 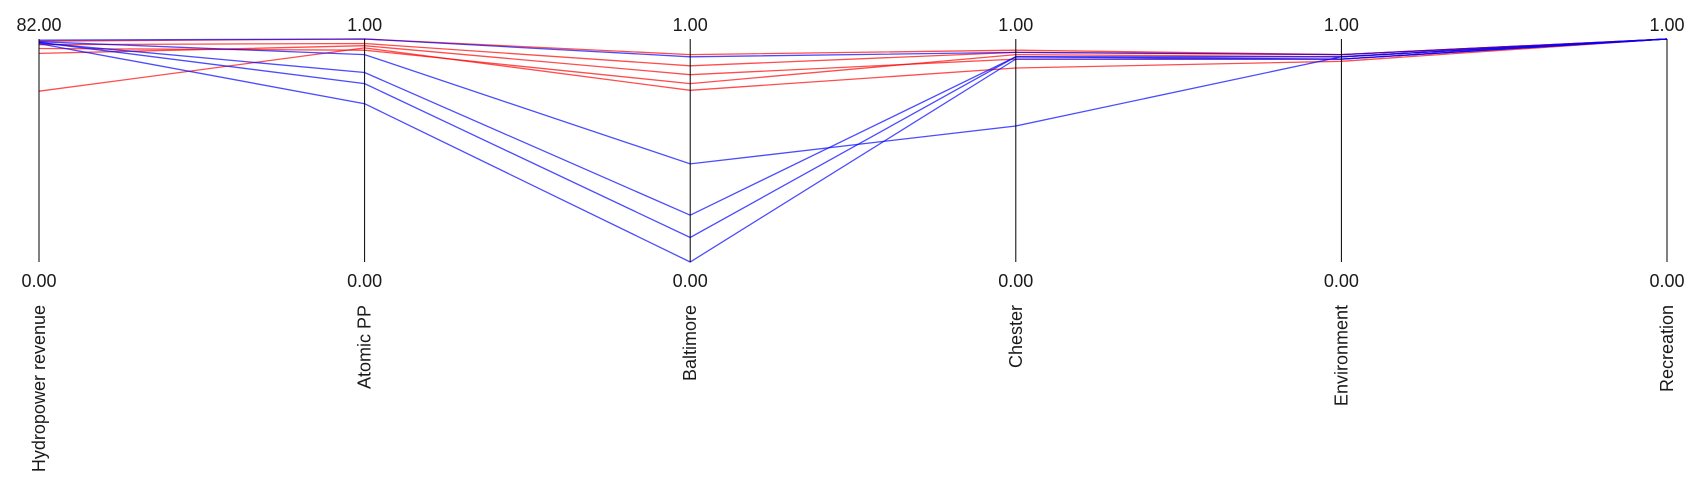 What do you see at coordinates (39, 388) in the screenshot?
I see `axis-name-hydropower-revenue: Hydropower revenue` at bounding box center [39, 388].